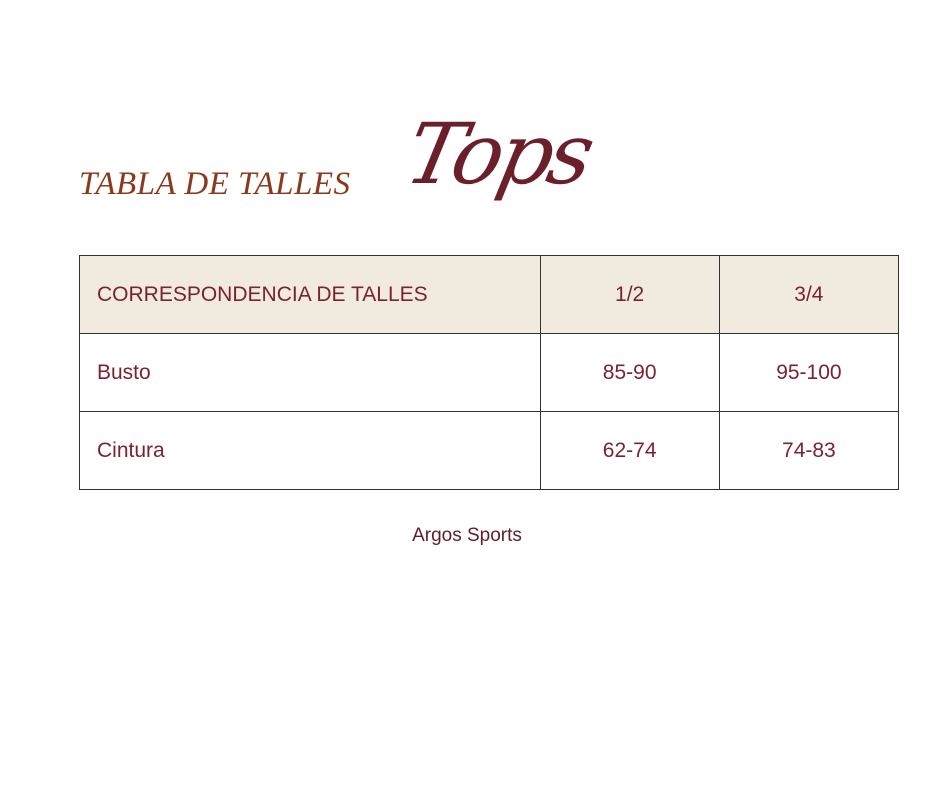 The width and height of the screenshot is (940, 788). Describe the element at coordinates (467, 535) in the screenshot. I see `footer-brand: Argos Sports` at that location.